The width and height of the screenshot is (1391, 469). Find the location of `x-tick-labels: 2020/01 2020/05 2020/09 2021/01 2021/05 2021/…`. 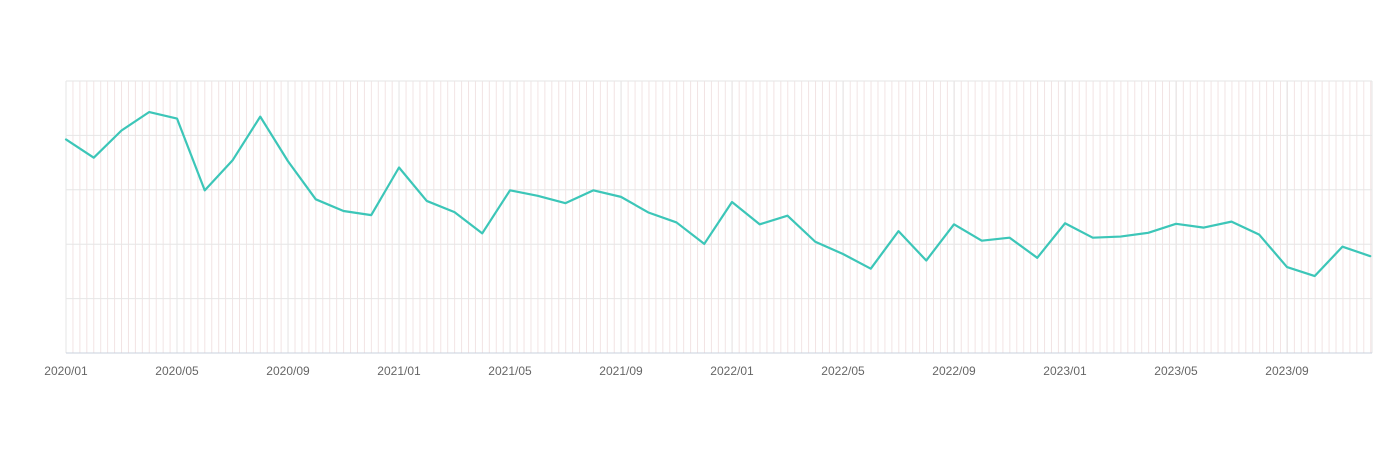

x-tick-labels: 2020/01 2020/05 2020/09 2021/01 2021/05 2021/… is located at coordinates (676, 371).